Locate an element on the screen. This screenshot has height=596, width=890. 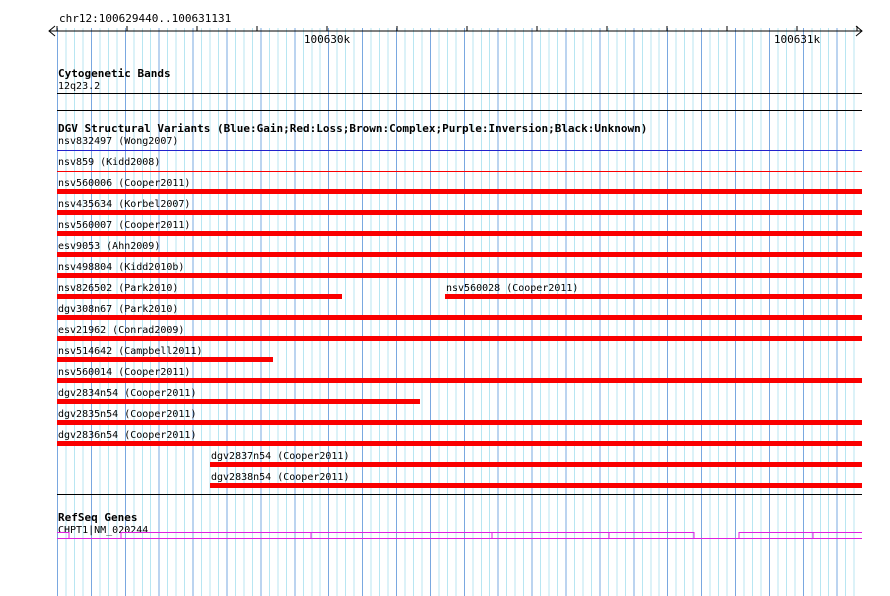
feature-bar-esv9053 is located at coordinates (459, 254).